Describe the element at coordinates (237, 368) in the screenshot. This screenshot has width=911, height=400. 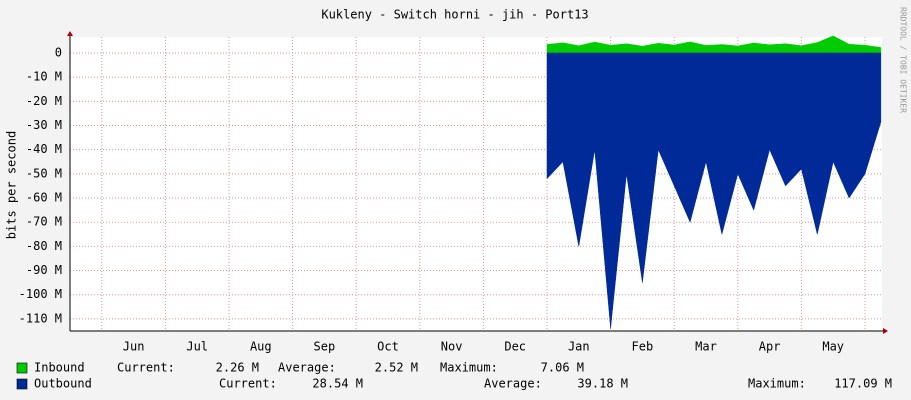
I see `stat-value: 2.26 M` at that location.